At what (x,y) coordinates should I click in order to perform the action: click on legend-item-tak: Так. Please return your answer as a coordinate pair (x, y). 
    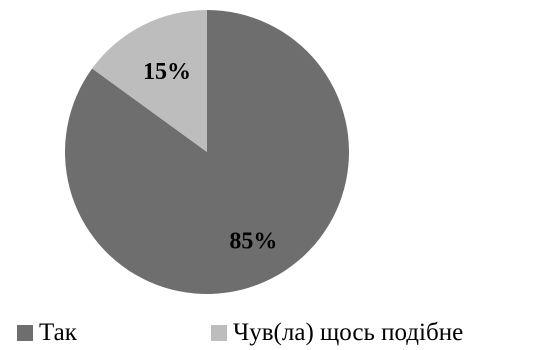
    Looking at the image, I should click on (47, 333).